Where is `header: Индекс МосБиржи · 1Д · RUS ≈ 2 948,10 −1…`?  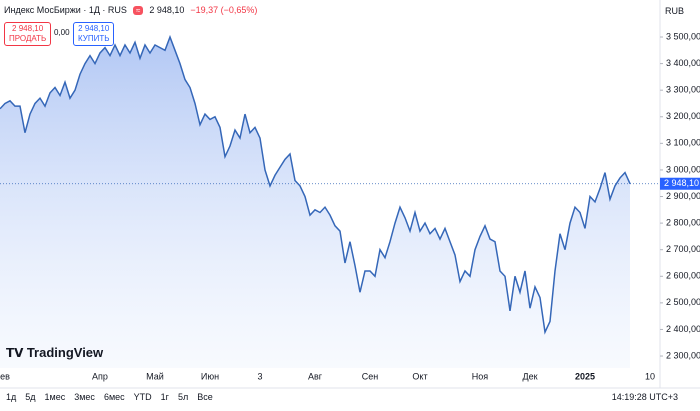 header: Индекс МосБиржи · 1Д · RUS ≈ 2 948,10 −1… is located at coordinates (130, 10).